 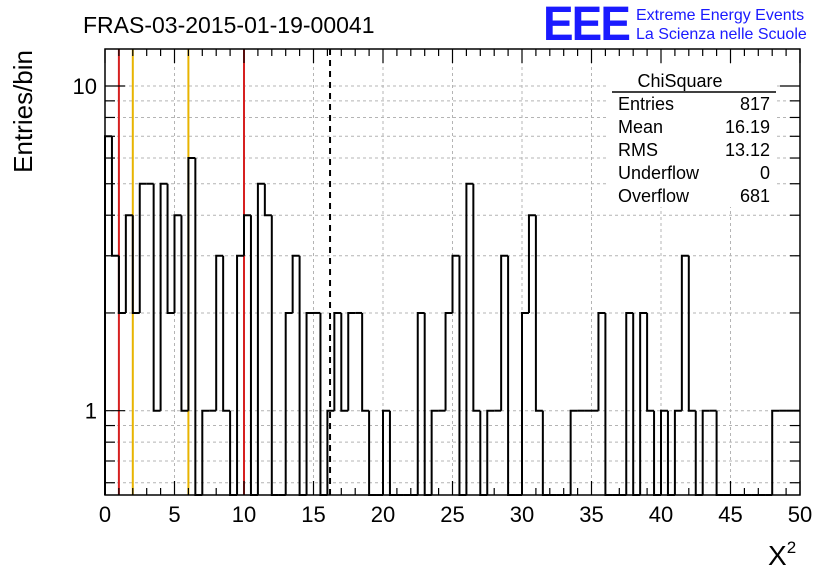 What do you see at coordinates (661, 514) in the screenshot?
I see `x-tick-label: 40` at bounding box center [661, 514].